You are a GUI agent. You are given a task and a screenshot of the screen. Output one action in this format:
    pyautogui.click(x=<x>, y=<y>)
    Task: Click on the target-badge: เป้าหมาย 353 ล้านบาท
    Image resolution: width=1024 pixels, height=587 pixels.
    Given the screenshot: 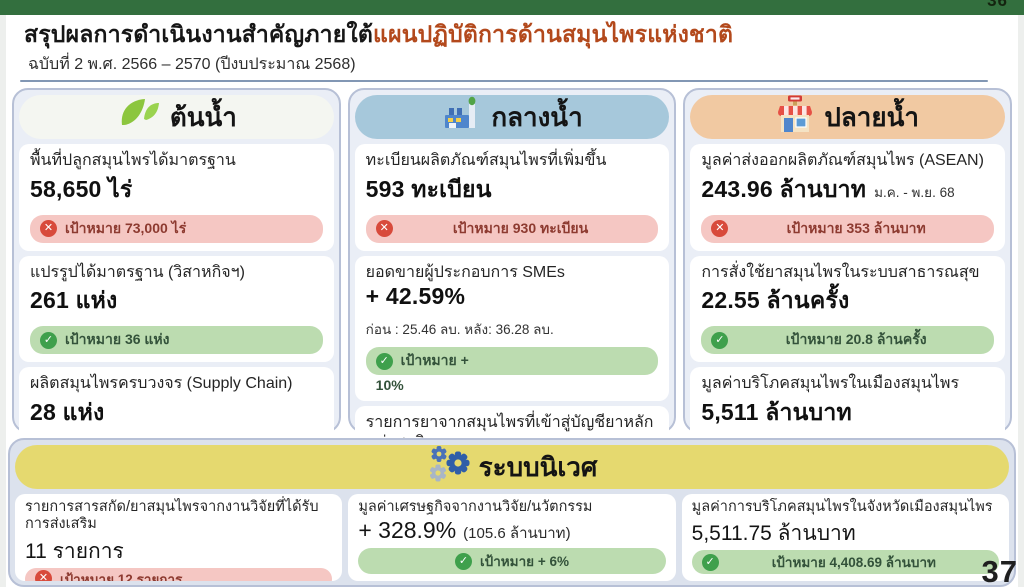 What is the action you would take?
    pyautogui.click(x=848, y=228)
    